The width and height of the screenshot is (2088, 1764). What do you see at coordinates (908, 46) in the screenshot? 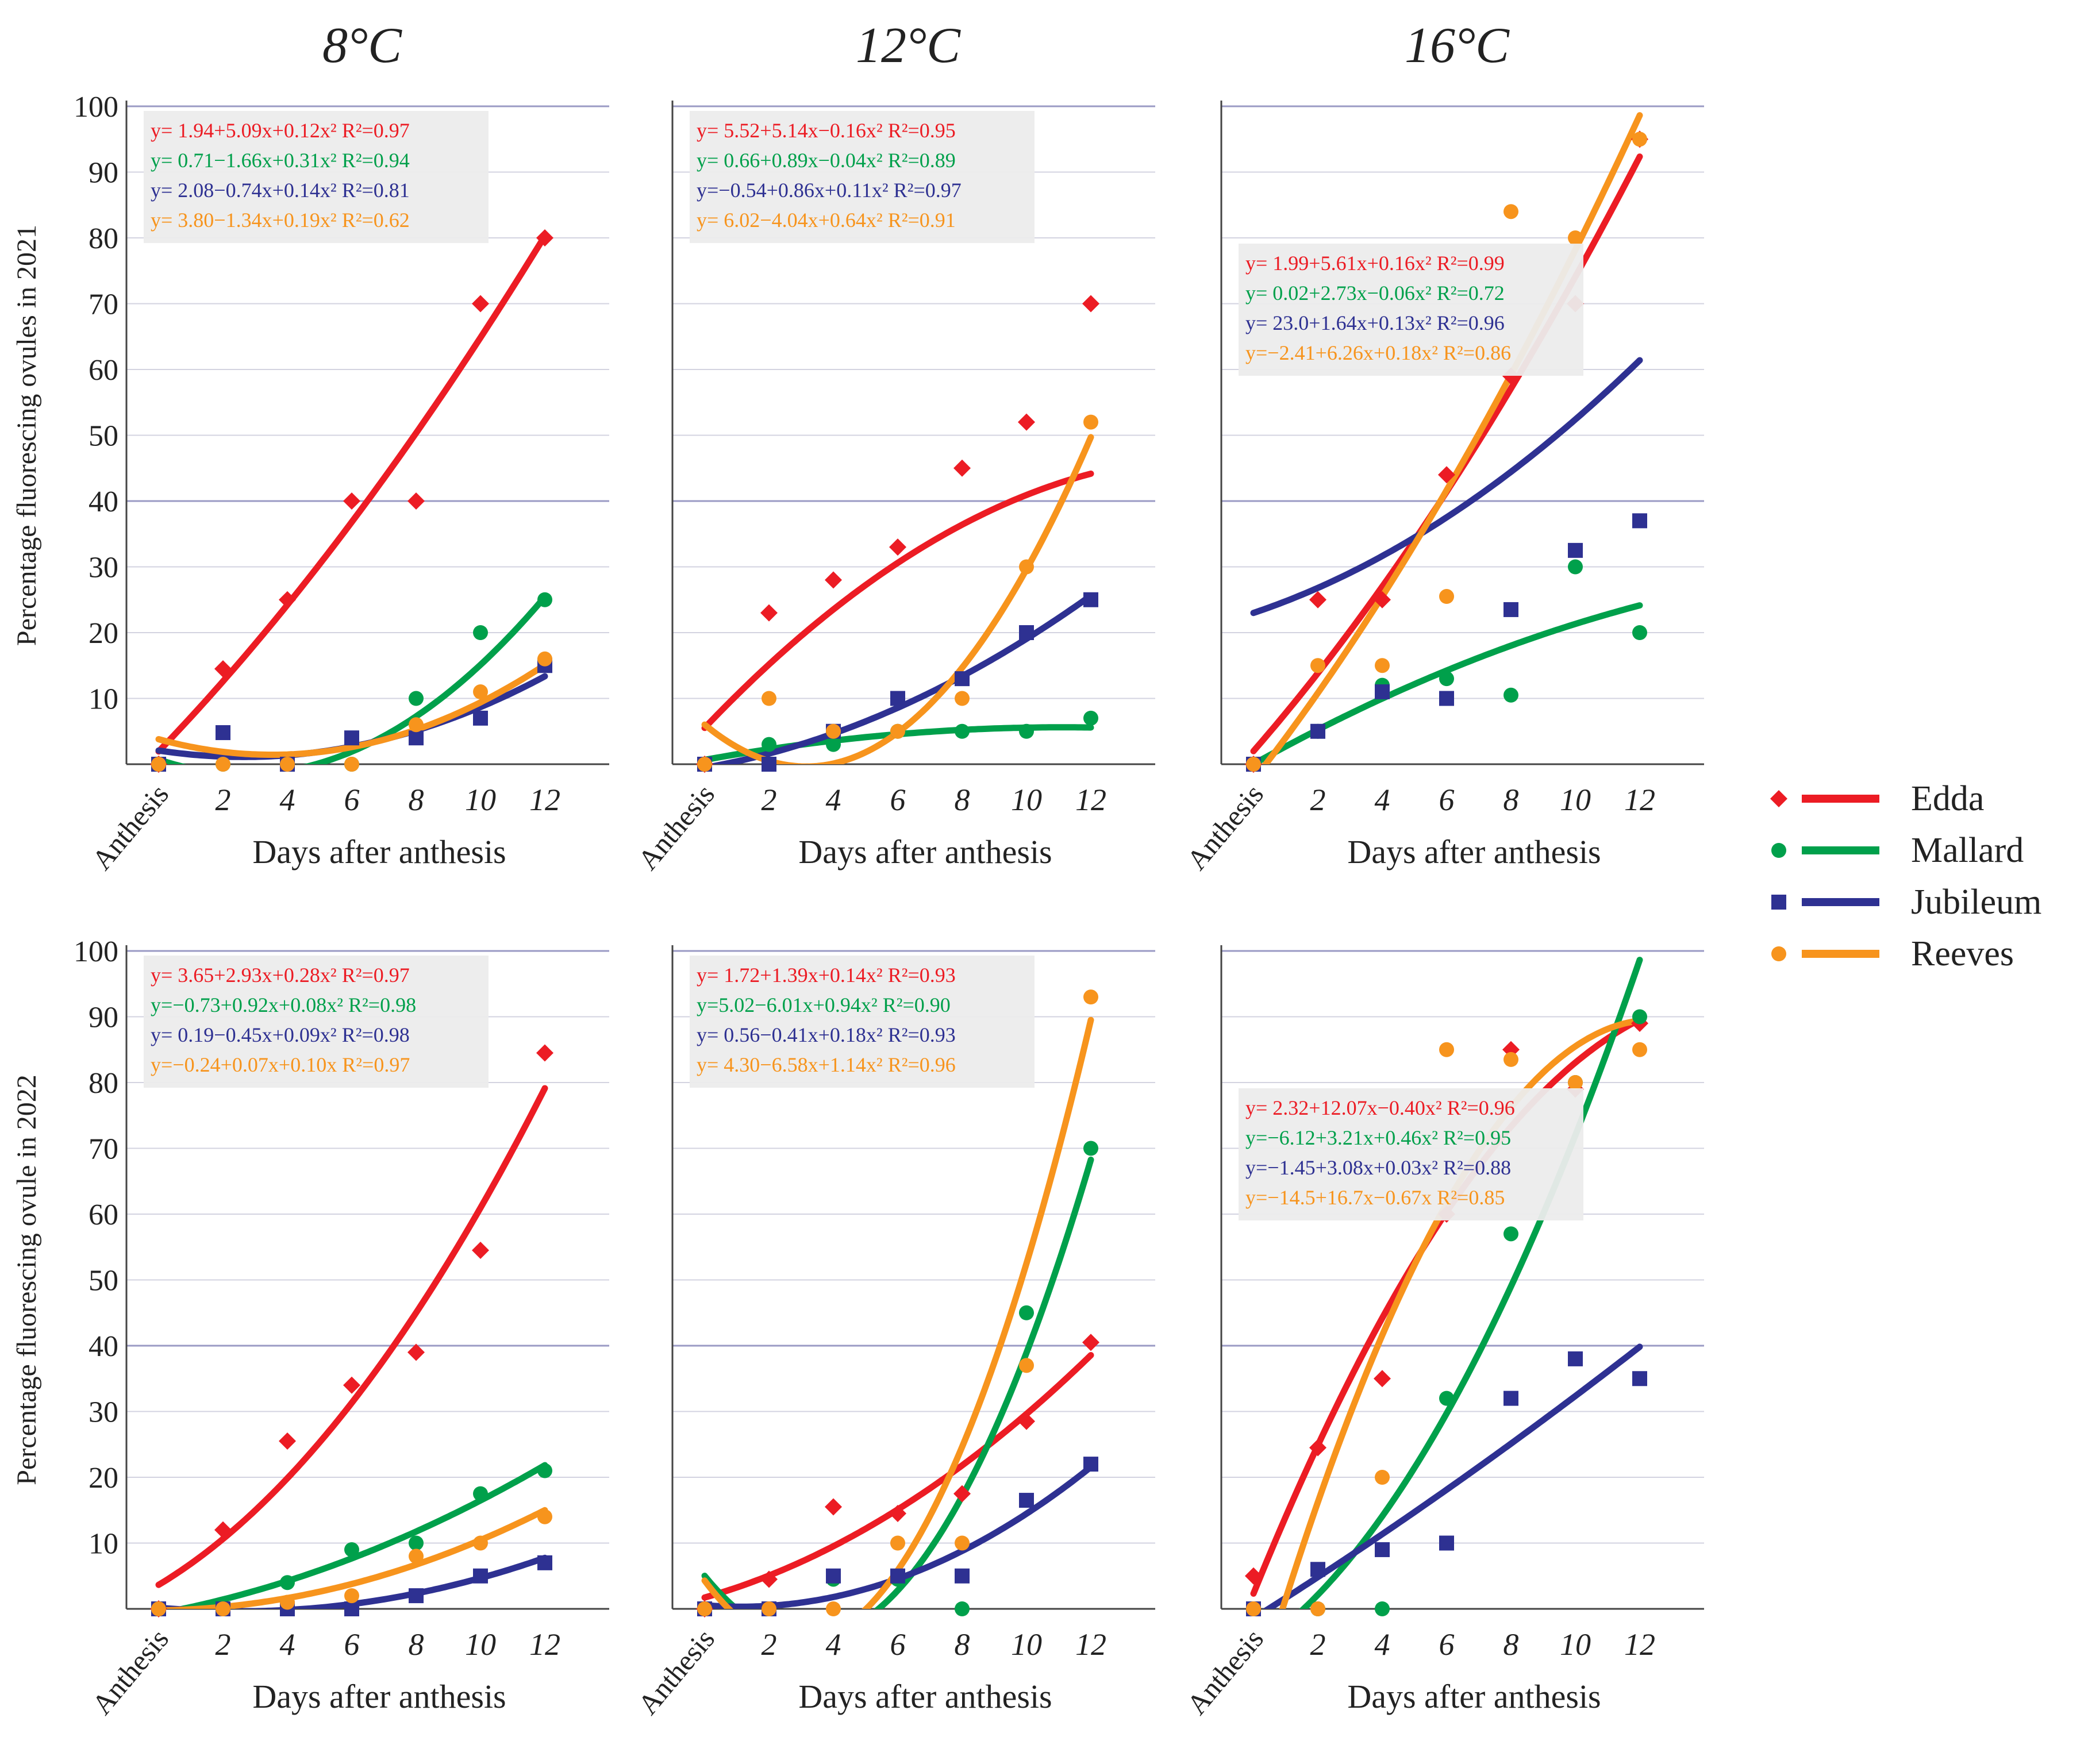
I see `column-title: 12°C` at bounding box center [908, 46].